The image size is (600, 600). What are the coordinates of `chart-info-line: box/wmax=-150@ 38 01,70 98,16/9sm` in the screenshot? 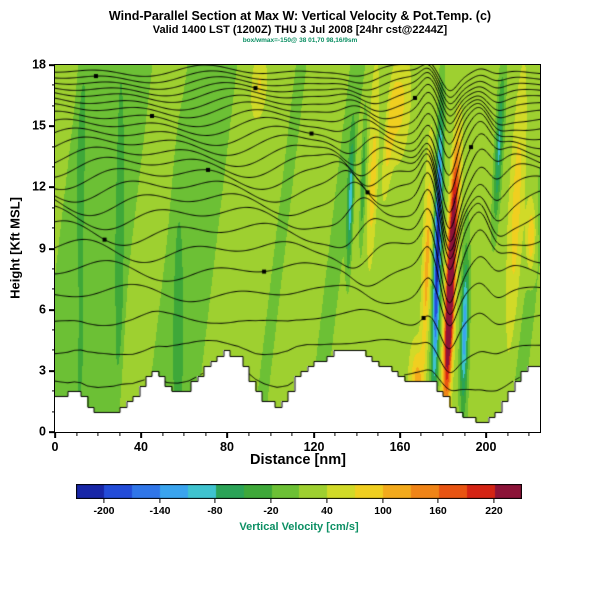 It's located at (300, 40).